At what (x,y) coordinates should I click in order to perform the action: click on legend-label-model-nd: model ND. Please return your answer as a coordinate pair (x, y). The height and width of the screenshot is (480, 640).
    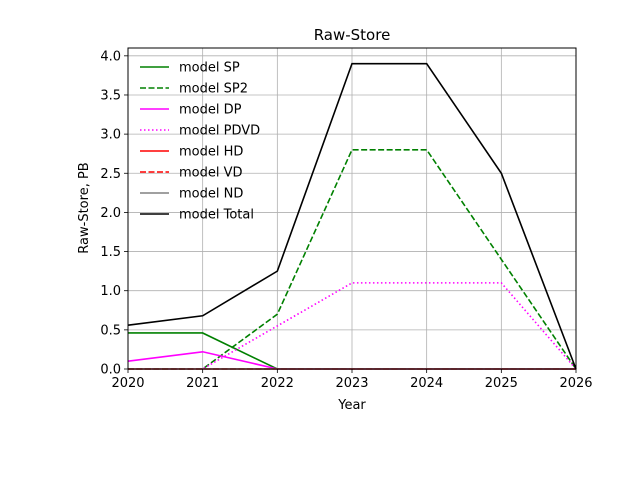
    Looking at the image, I should click on (211, 194).